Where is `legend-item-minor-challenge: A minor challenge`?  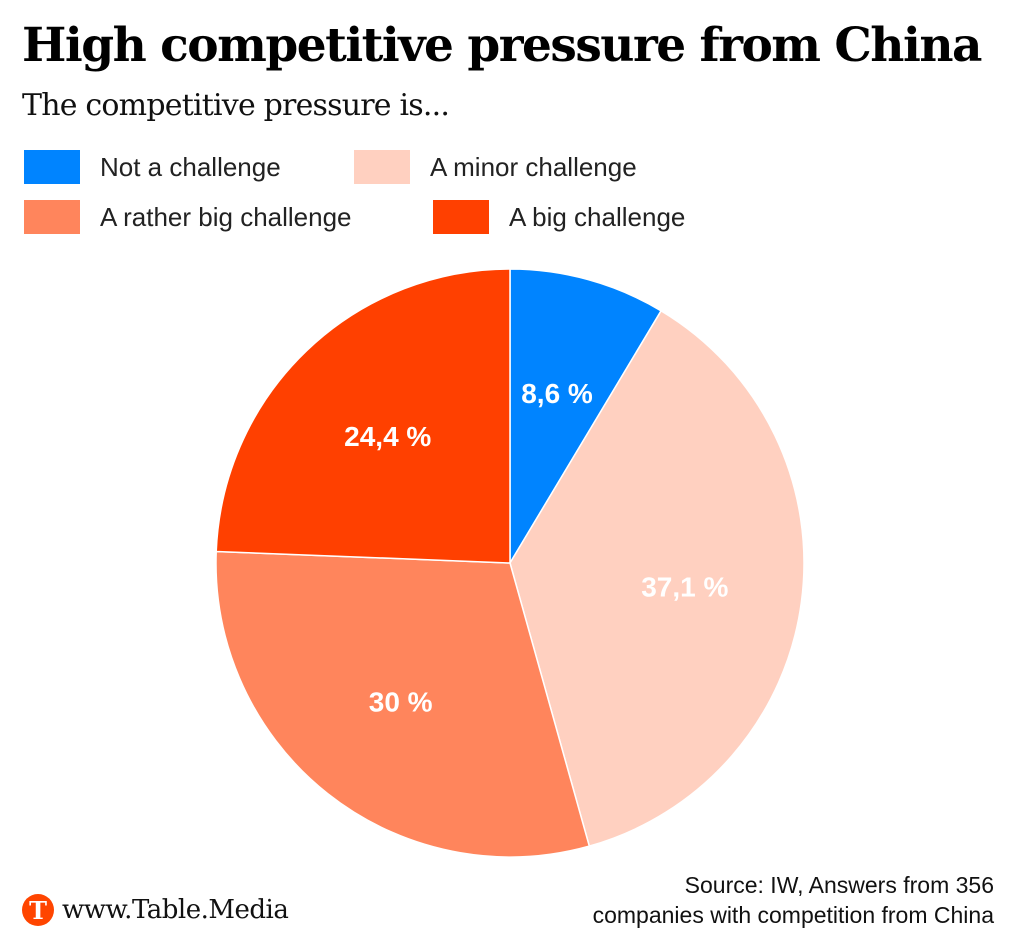 legend-item-minor-challenge: A minor challenge is located at coordinates (495, 167).